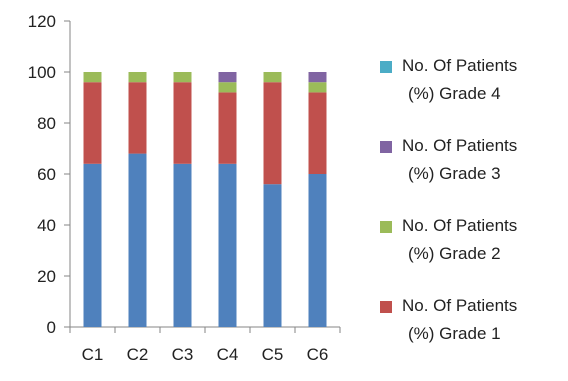 The width and height of the screenshot is (568, 381). I want to click on legend-label-line: (%) Grade 2, so click(454, 253).